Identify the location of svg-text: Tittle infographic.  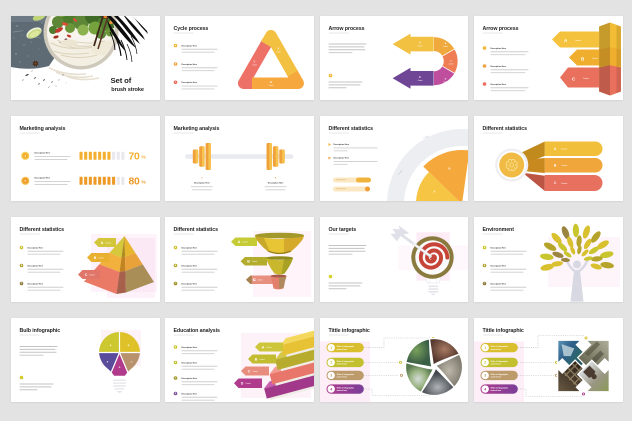
(502, 331).